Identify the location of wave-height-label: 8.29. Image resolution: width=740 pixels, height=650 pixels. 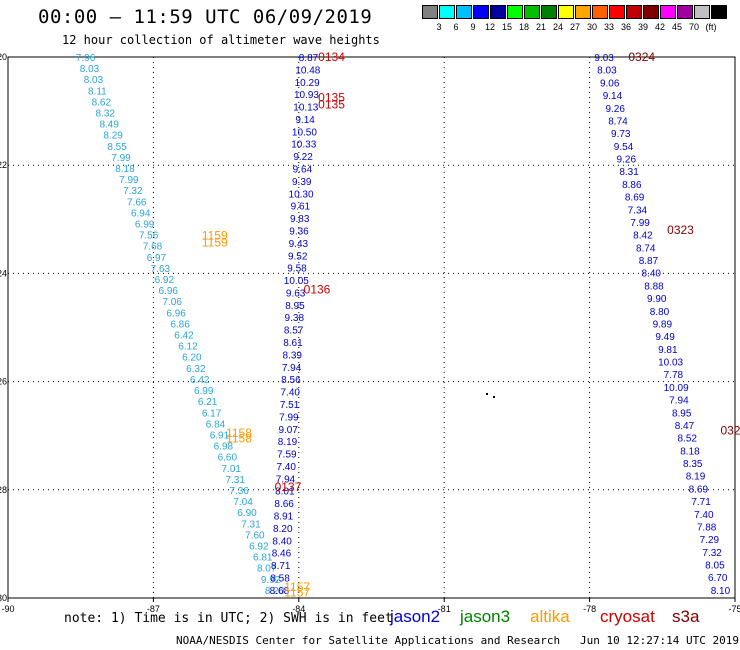
(113, 136).